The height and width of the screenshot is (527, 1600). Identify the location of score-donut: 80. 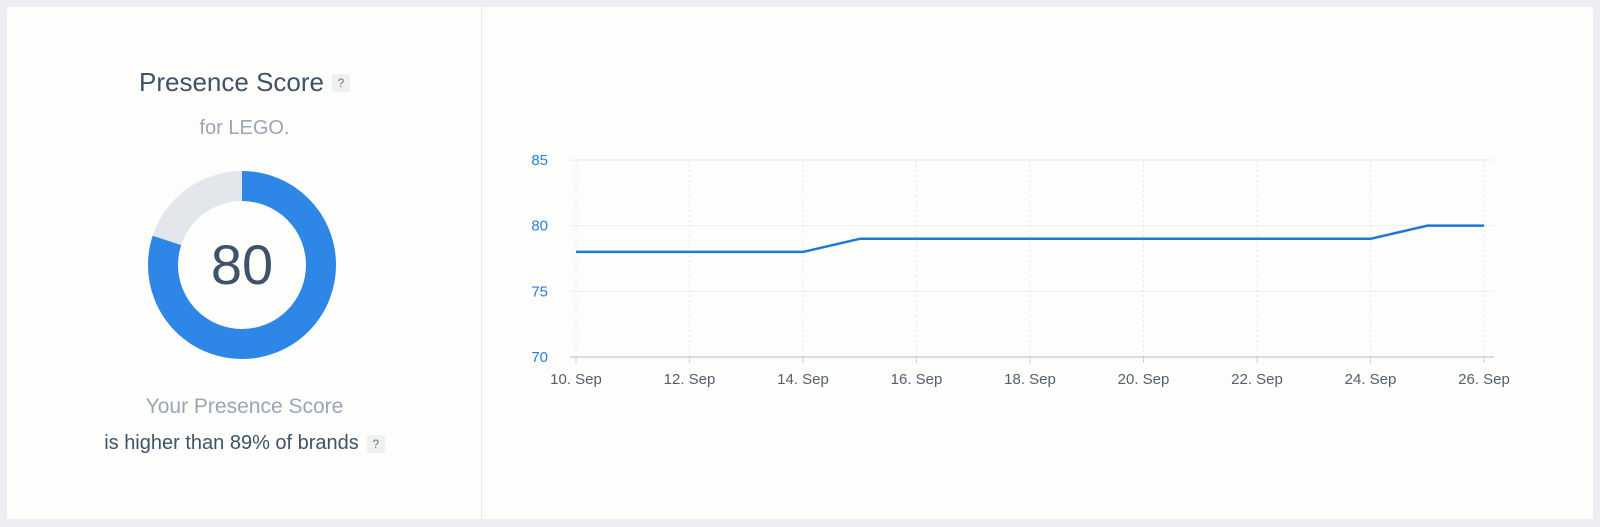
(242, 265).